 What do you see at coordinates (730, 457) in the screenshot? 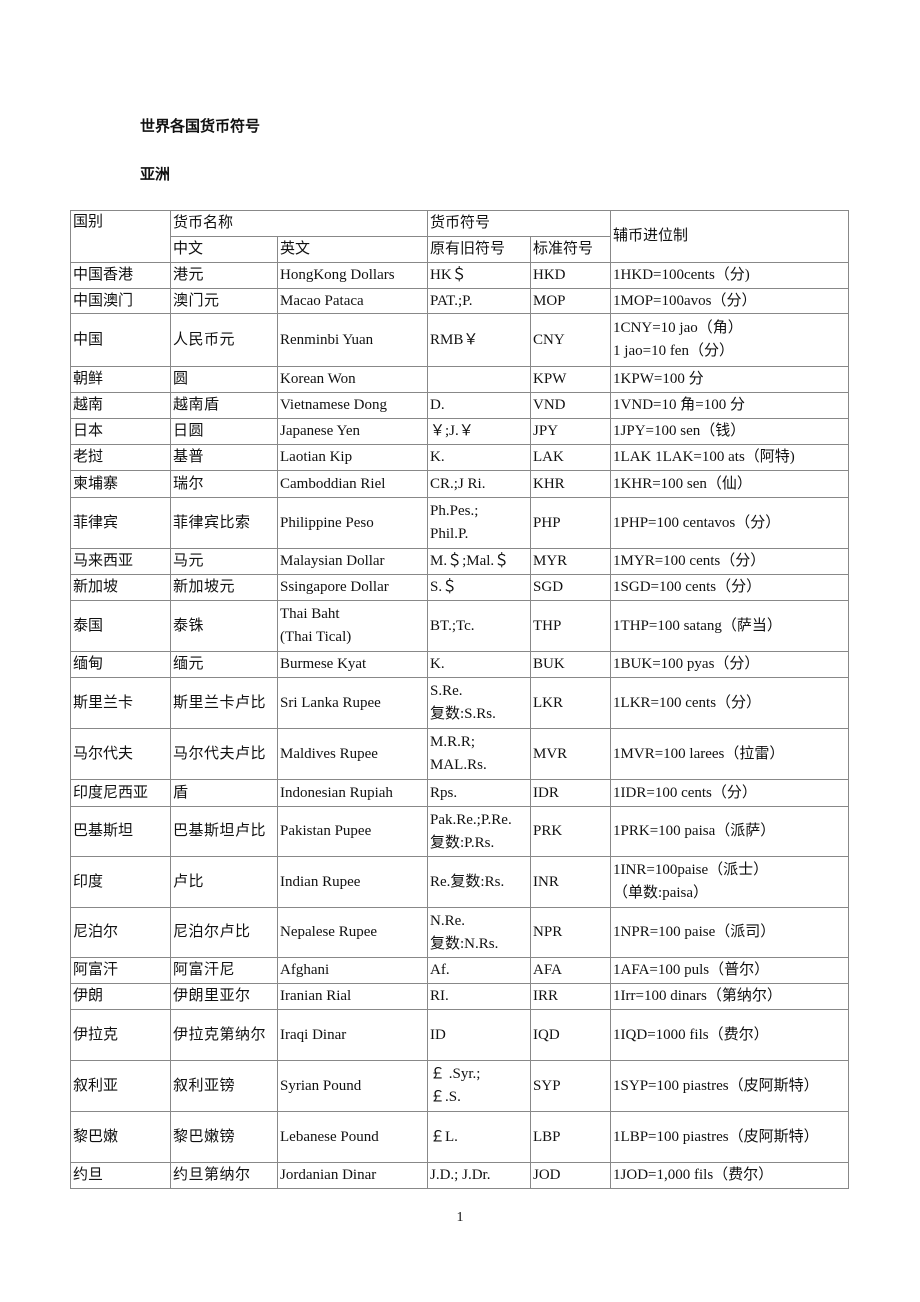
I see `cell-subunit: 1LAK 1LAK=100 ats（阿特)` at bounding box center [730, 457].